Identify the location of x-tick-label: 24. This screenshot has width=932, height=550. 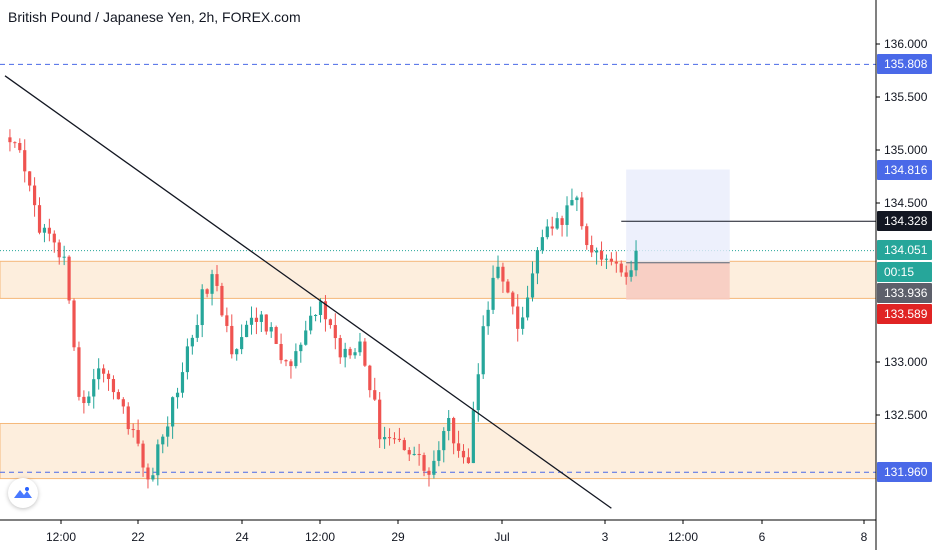
(242, 537).